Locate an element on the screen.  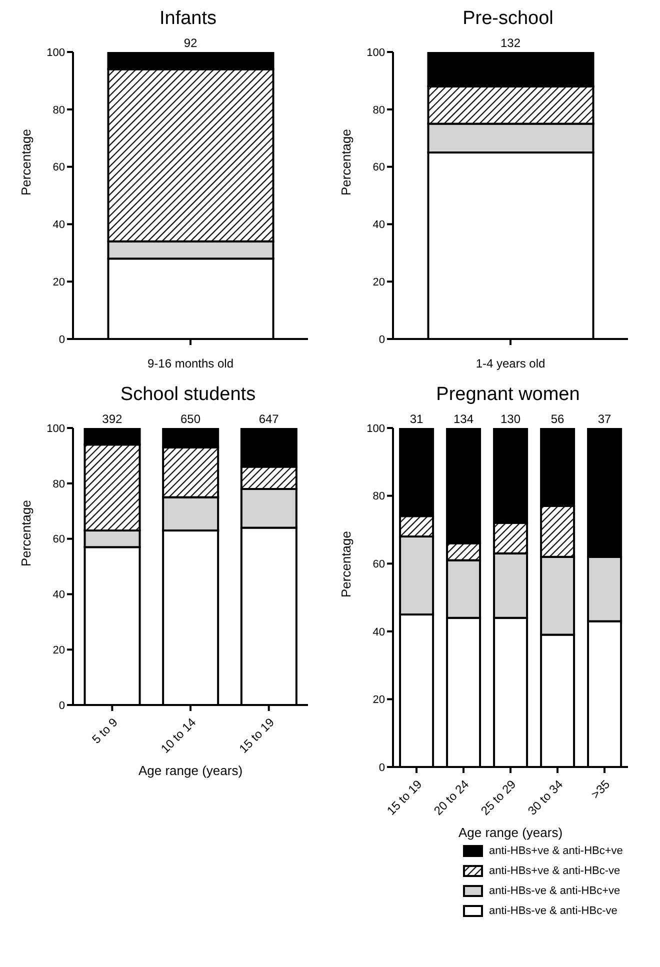
x-tick-label: 1-4 years old is located at coordinates (511, 363).